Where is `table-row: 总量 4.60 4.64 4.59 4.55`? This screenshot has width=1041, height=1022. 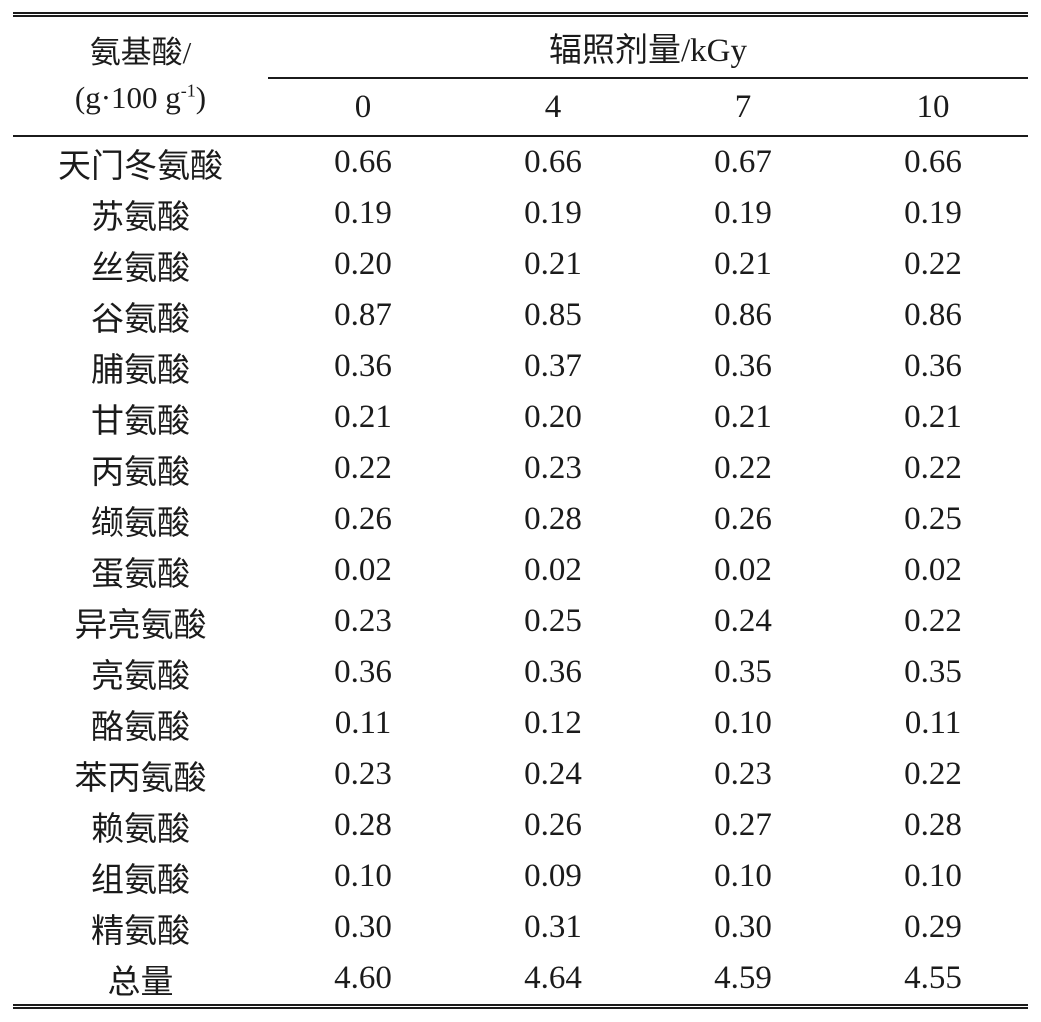 table-row: 总量 4.60 4.64 4.59 4.55 is located at coordinates (520, 980).